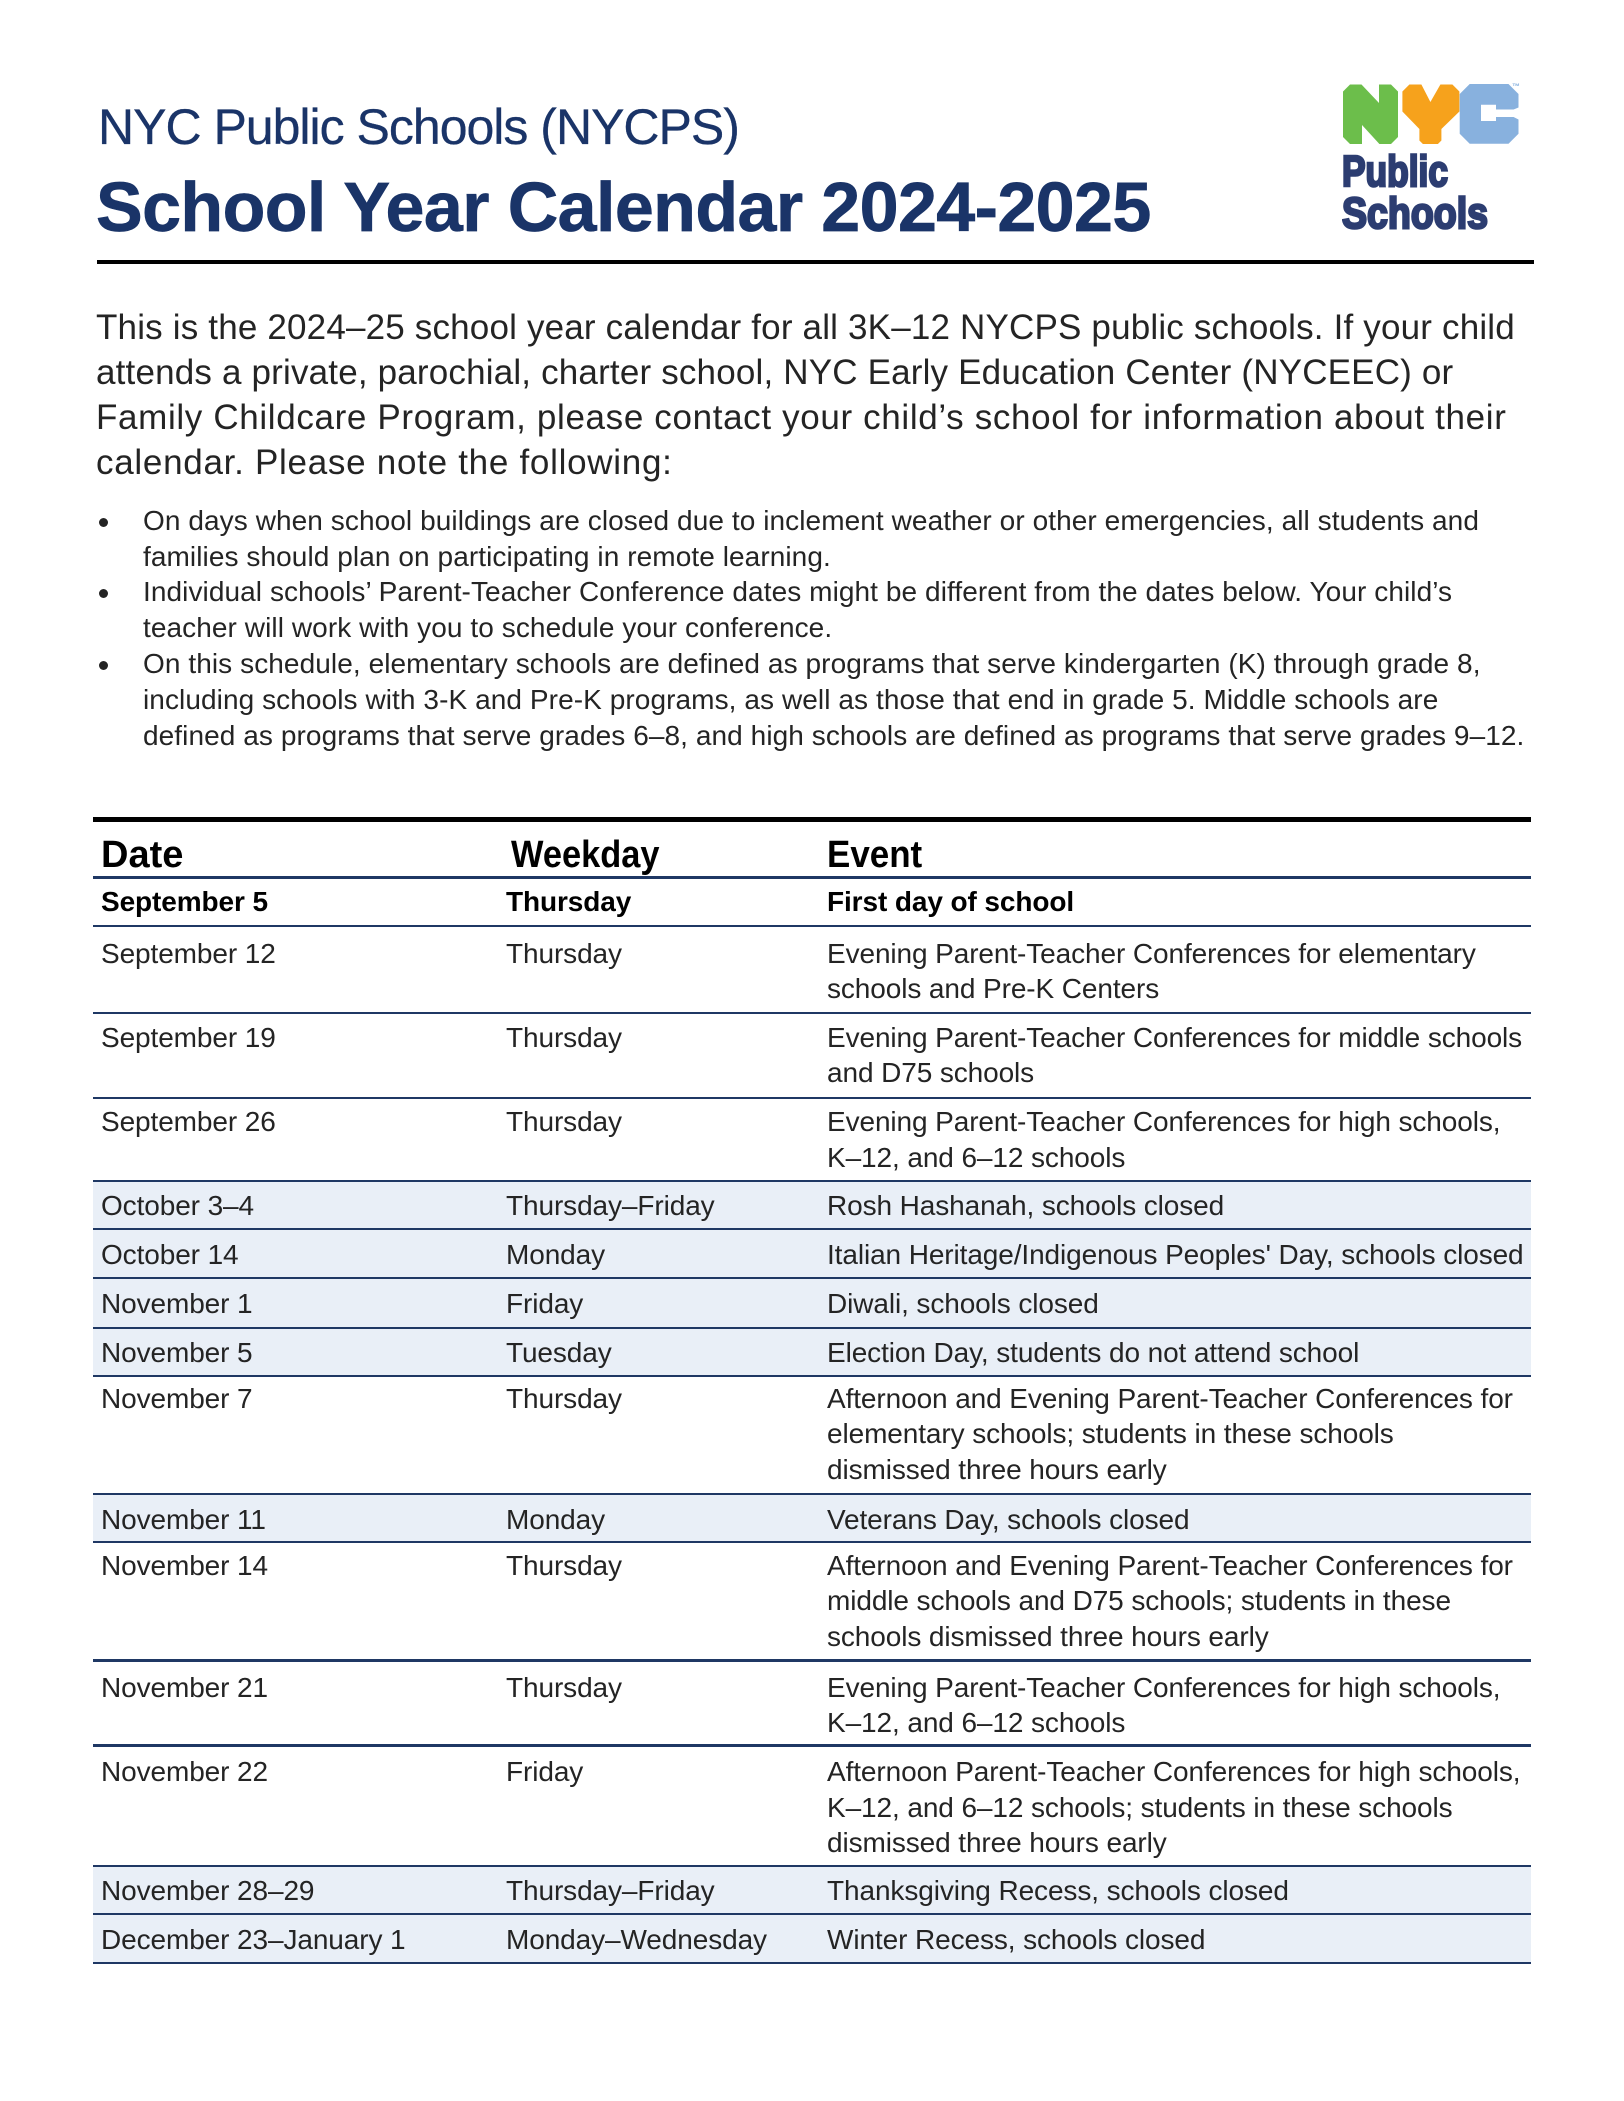 This screenshot has height=2101, width=1624. What do you see at coordinates (1395, 171) in the screenshot?
I see `svg-text: Public` at bounding box center [1395, 171].